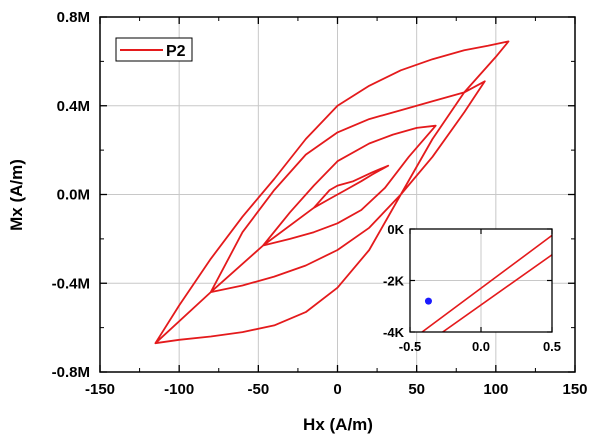  What do you see at coordinates (410, 346) in the screenshot?
I see `inset-x-tick-label: -0.5` at bounding box center [410, 346].